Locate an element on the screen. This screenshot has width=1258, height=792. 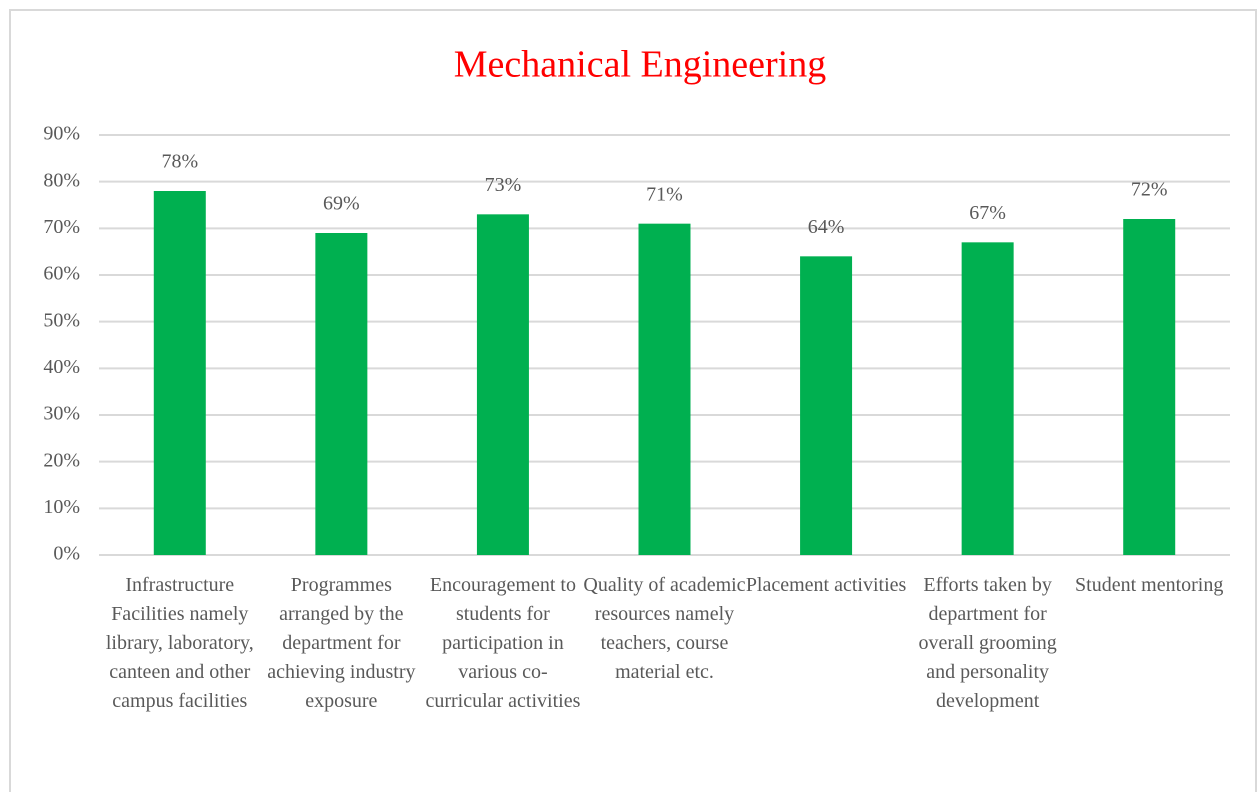
y-tick-label: 60% is located at coordinates (61, 274).